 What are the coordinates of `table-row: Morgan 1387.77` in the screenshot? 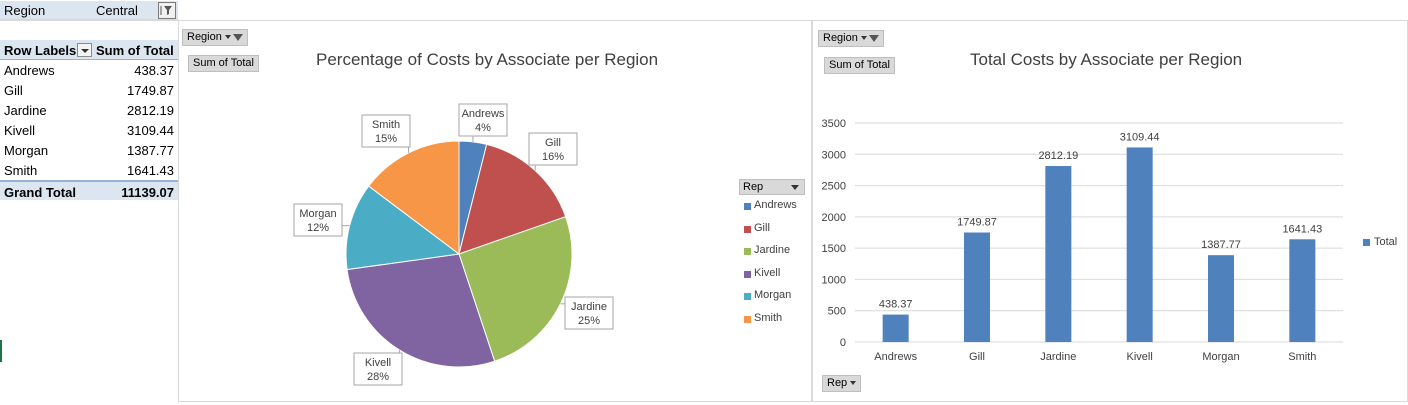 It's located at (89, 150).